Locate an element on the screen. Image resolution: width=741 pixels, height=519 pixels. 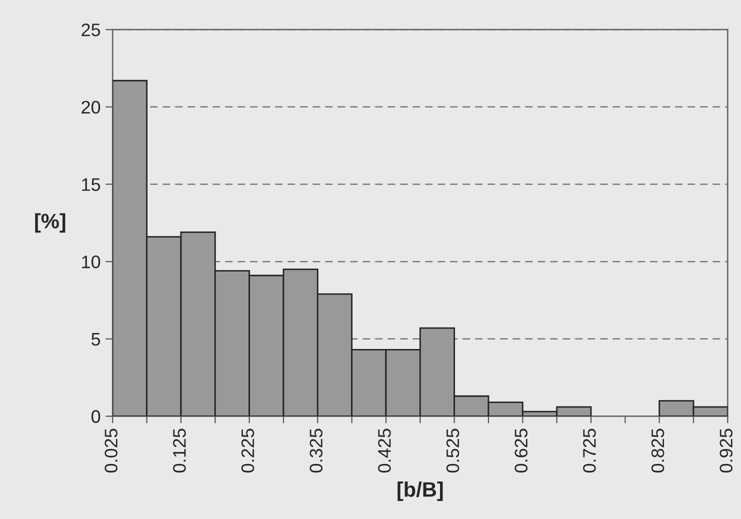
y-tick-label: 5 is located at coordinates (96, 339).